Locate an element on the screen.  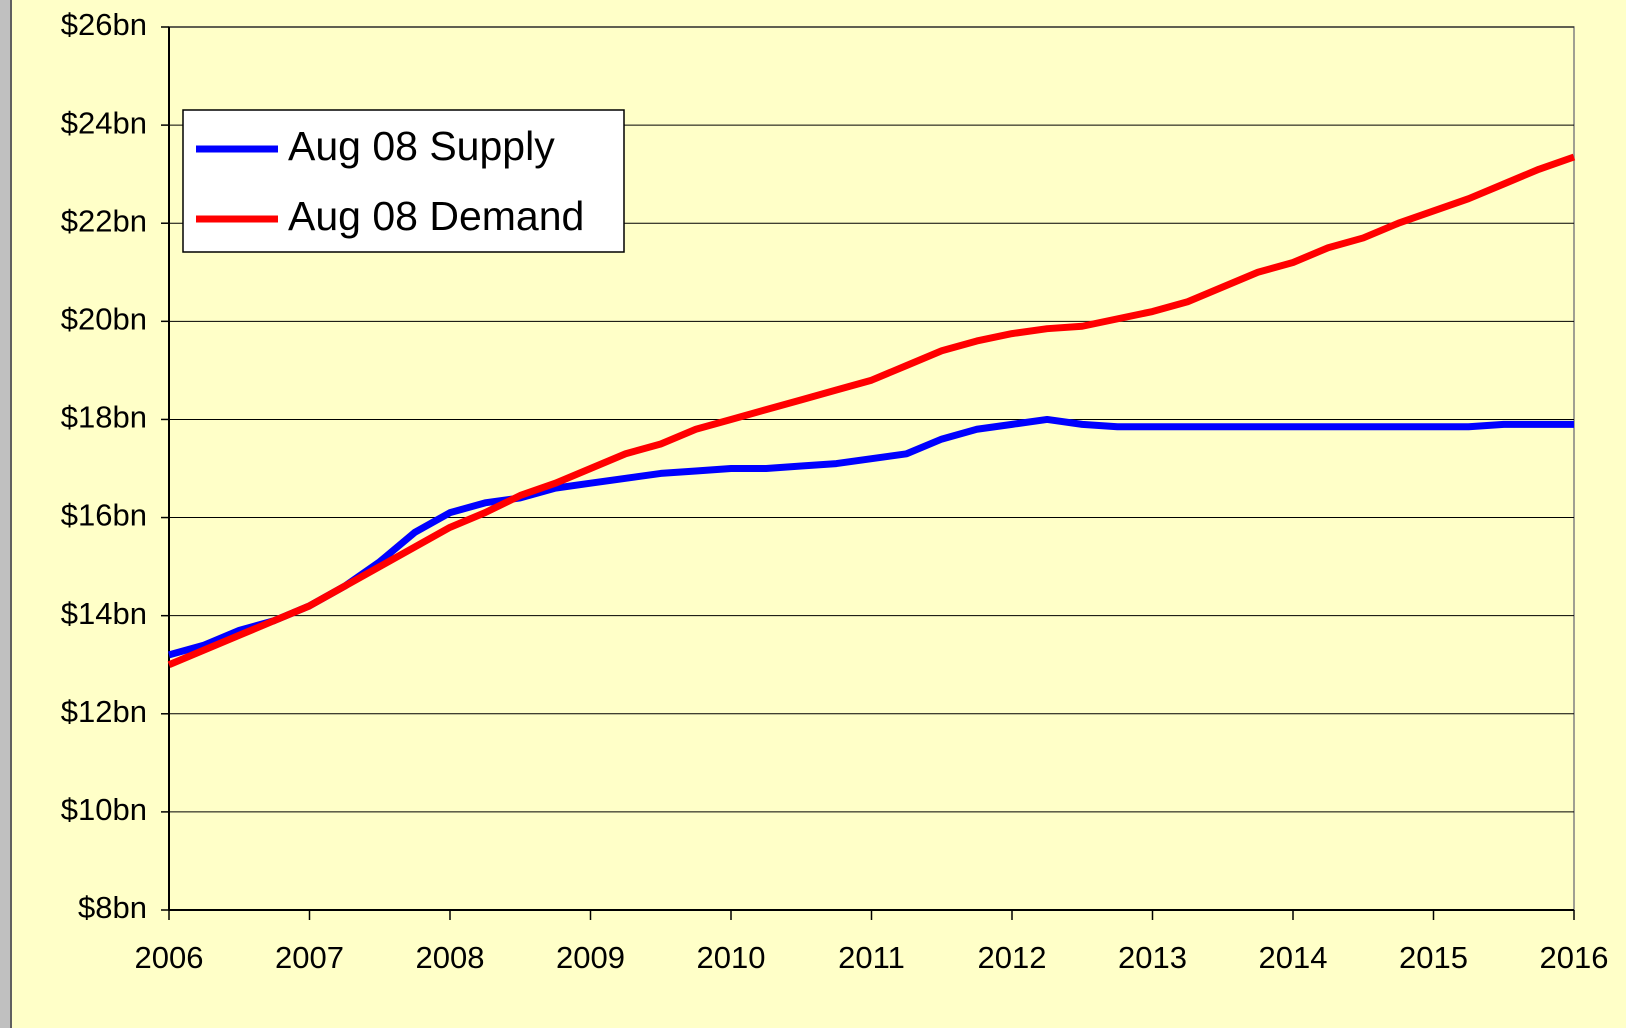
x-tick-label: 2010 is located at coordinates (731, 957).